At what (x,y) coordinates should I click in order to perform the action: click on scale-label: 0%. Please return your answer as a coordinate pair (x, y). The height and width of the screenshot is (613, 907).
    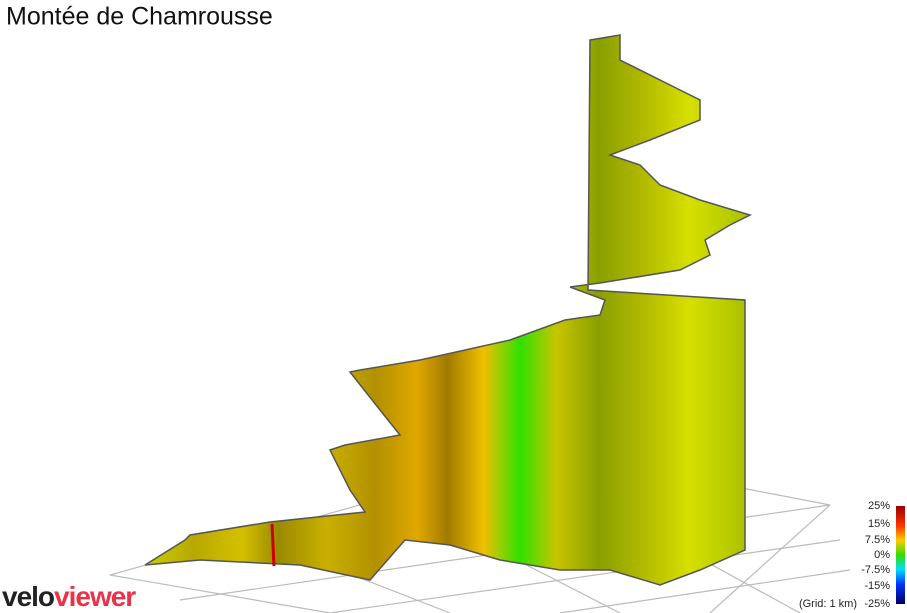
    Looking at the image, I should click on (882, 555).